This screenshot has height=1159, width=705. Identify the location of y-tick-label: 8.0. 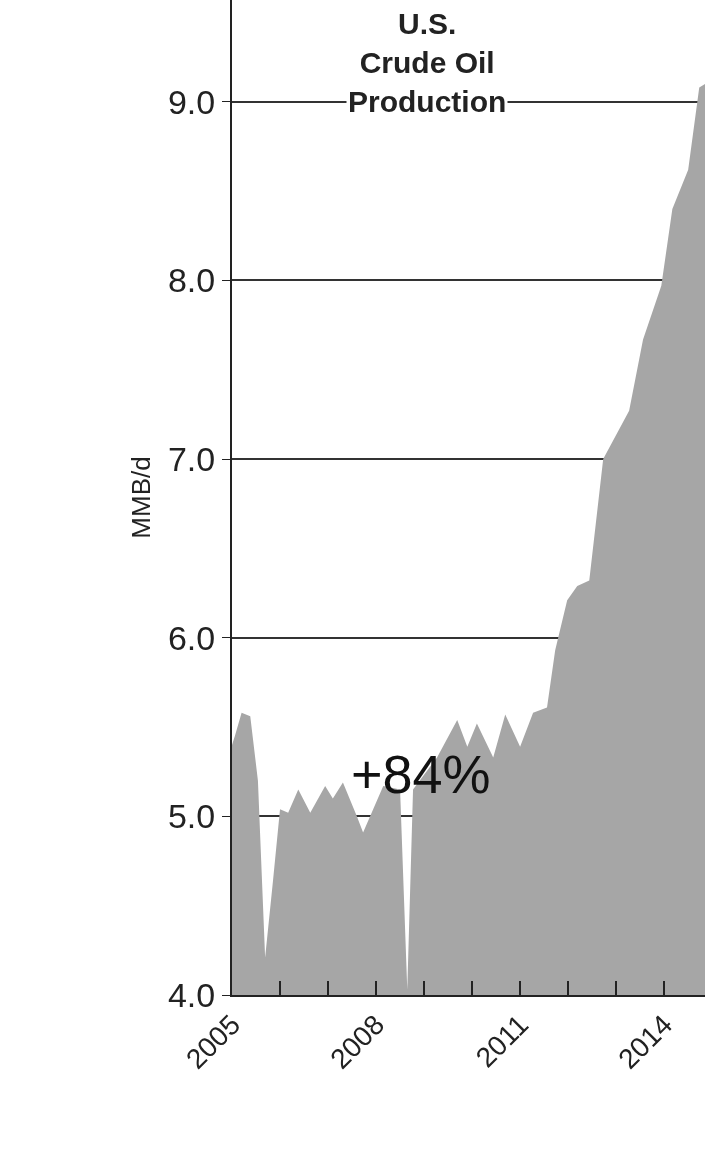
(191, 280).